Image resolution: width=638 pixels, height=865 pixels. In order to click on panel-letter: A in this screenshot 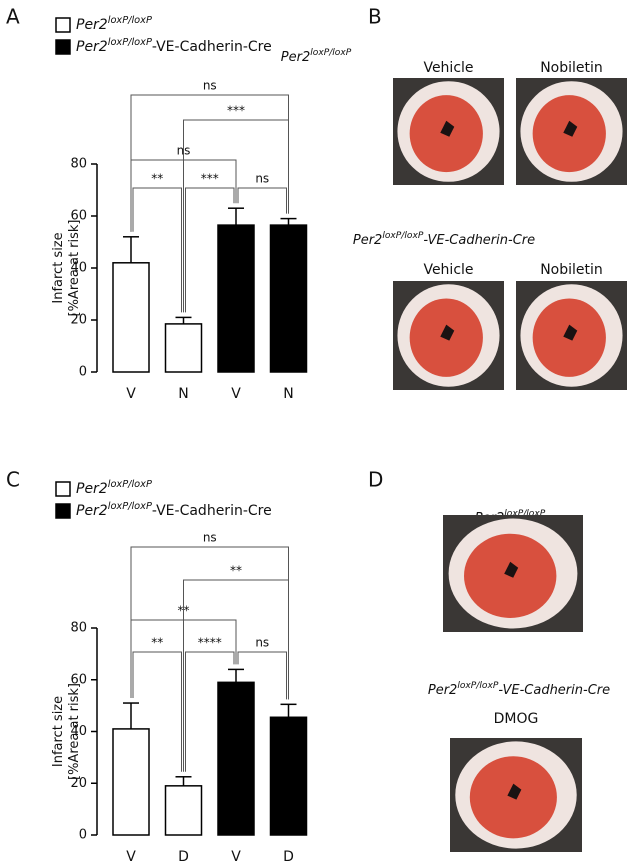, I will do `click(13, 17)`.